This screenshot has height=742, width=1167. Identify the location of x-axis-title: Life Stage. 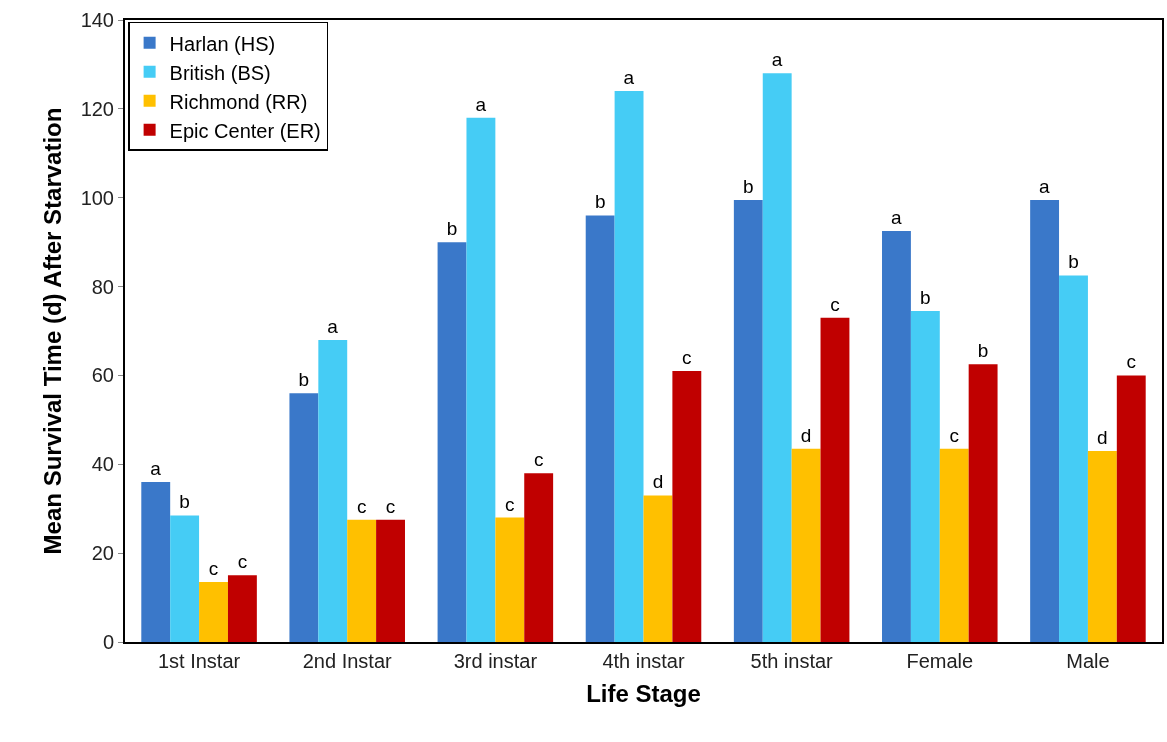
(643, 693).